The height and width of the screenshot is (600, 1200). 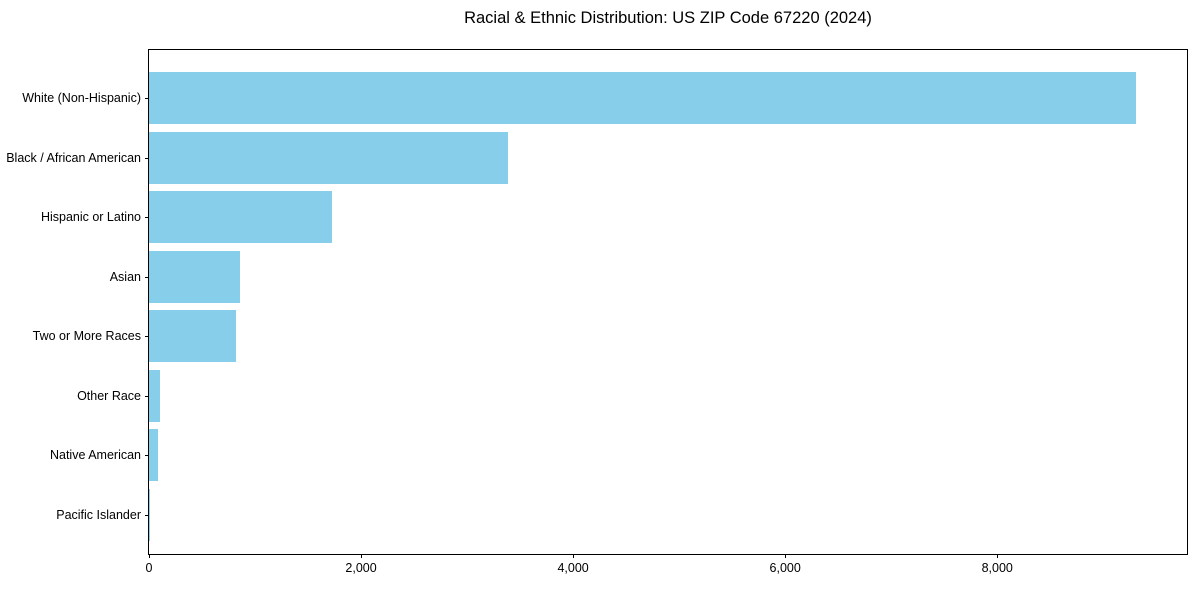 I want to click on y-axis-label: Black / African American, so click(x=73, y=157).